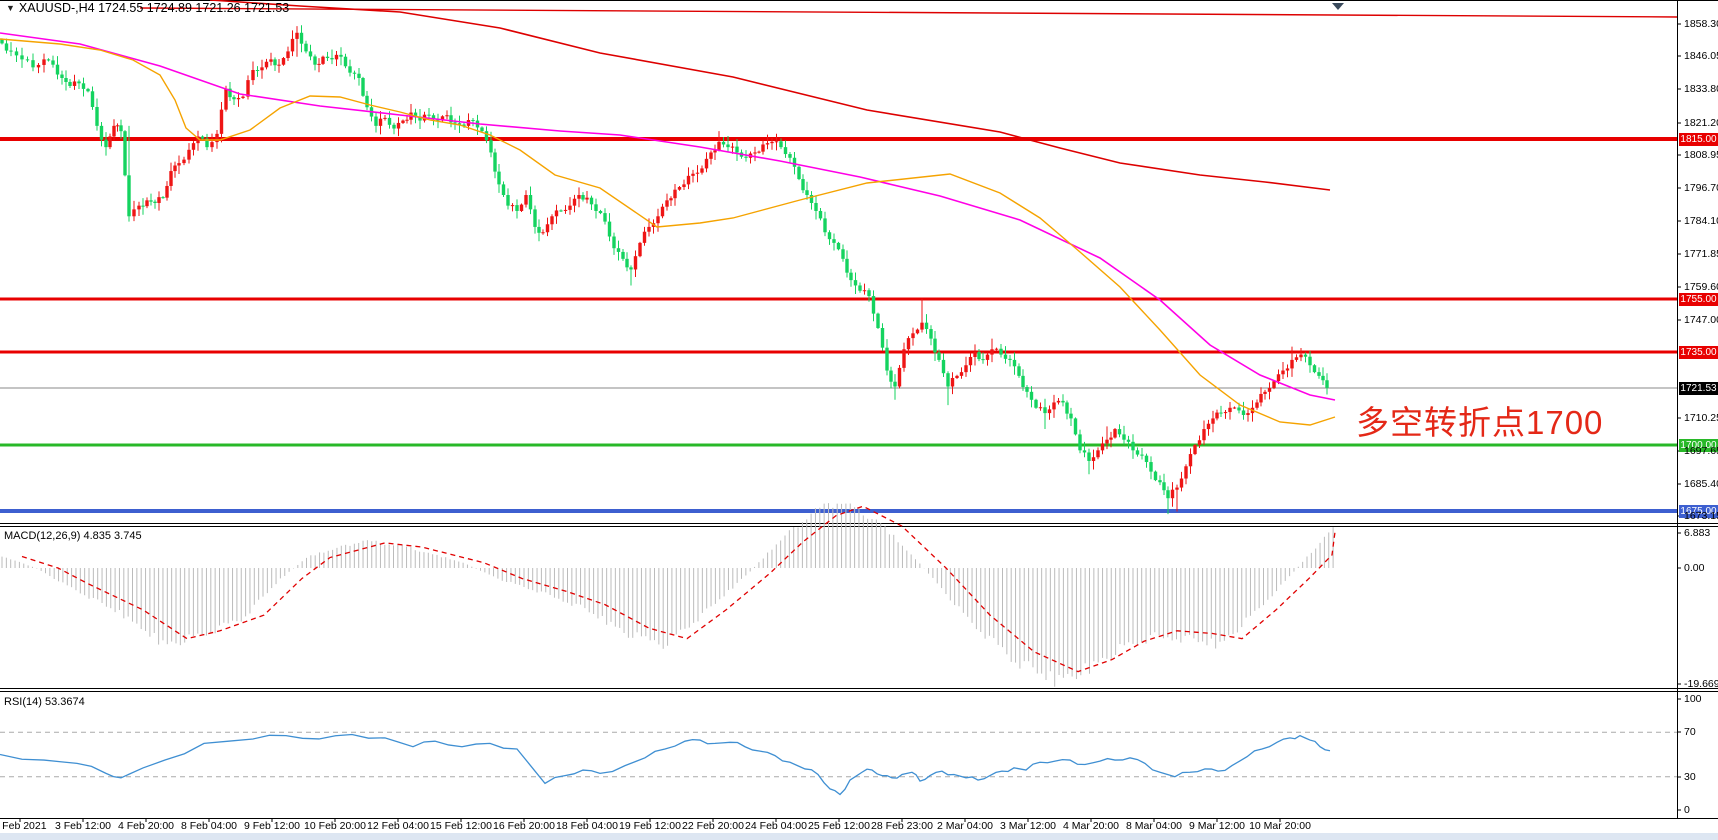 The width and height of the screenshot is (1718, 840). I want to click on date-axis-label: 10 Feb 20:00, so click(335, 826).